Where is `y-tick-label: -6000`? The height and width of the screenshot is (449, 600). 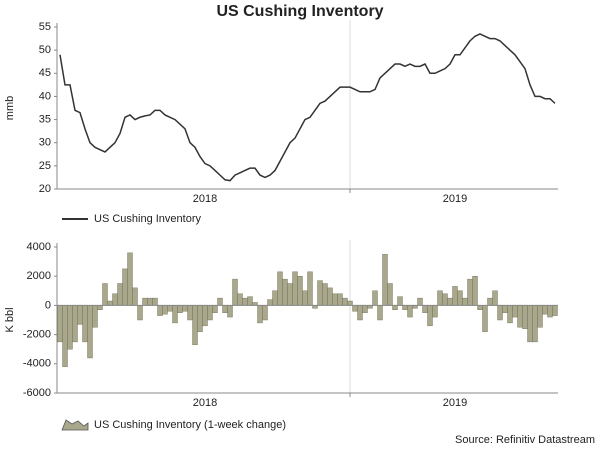 y-tick-label: -6000 is located at coordinates (37, 393).